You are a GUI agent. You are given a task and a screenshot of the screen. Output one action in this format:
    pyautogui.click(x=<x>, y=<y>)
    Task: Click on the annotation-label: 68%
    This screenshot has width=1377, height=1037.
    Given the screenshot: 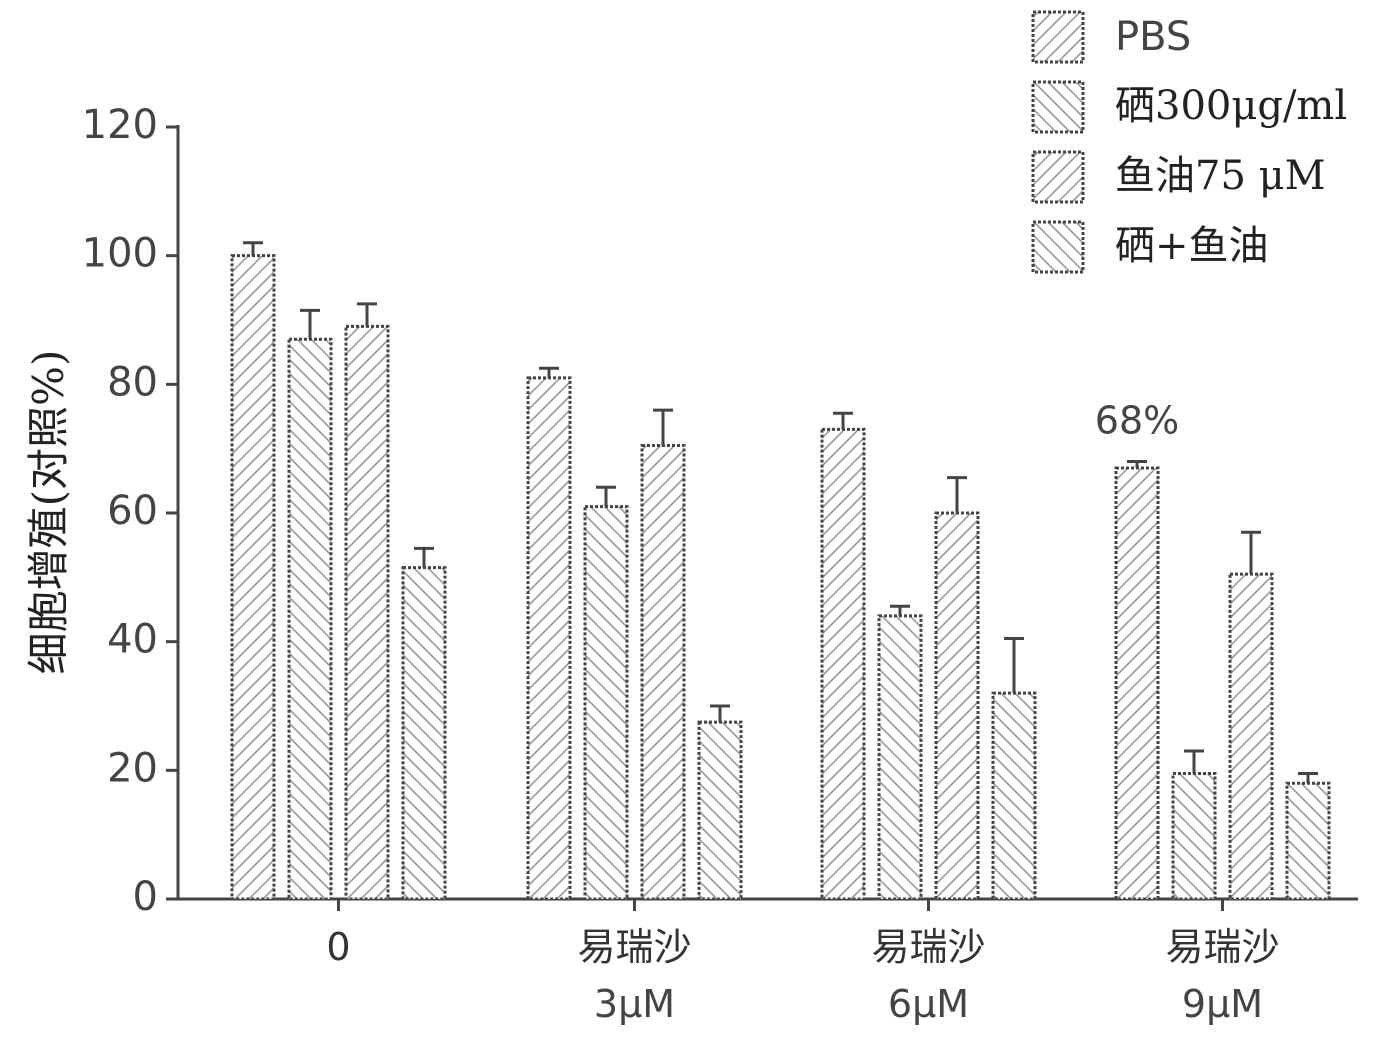 What is the action you would take?
    pyautogui.click(x=1137, y=421)
    